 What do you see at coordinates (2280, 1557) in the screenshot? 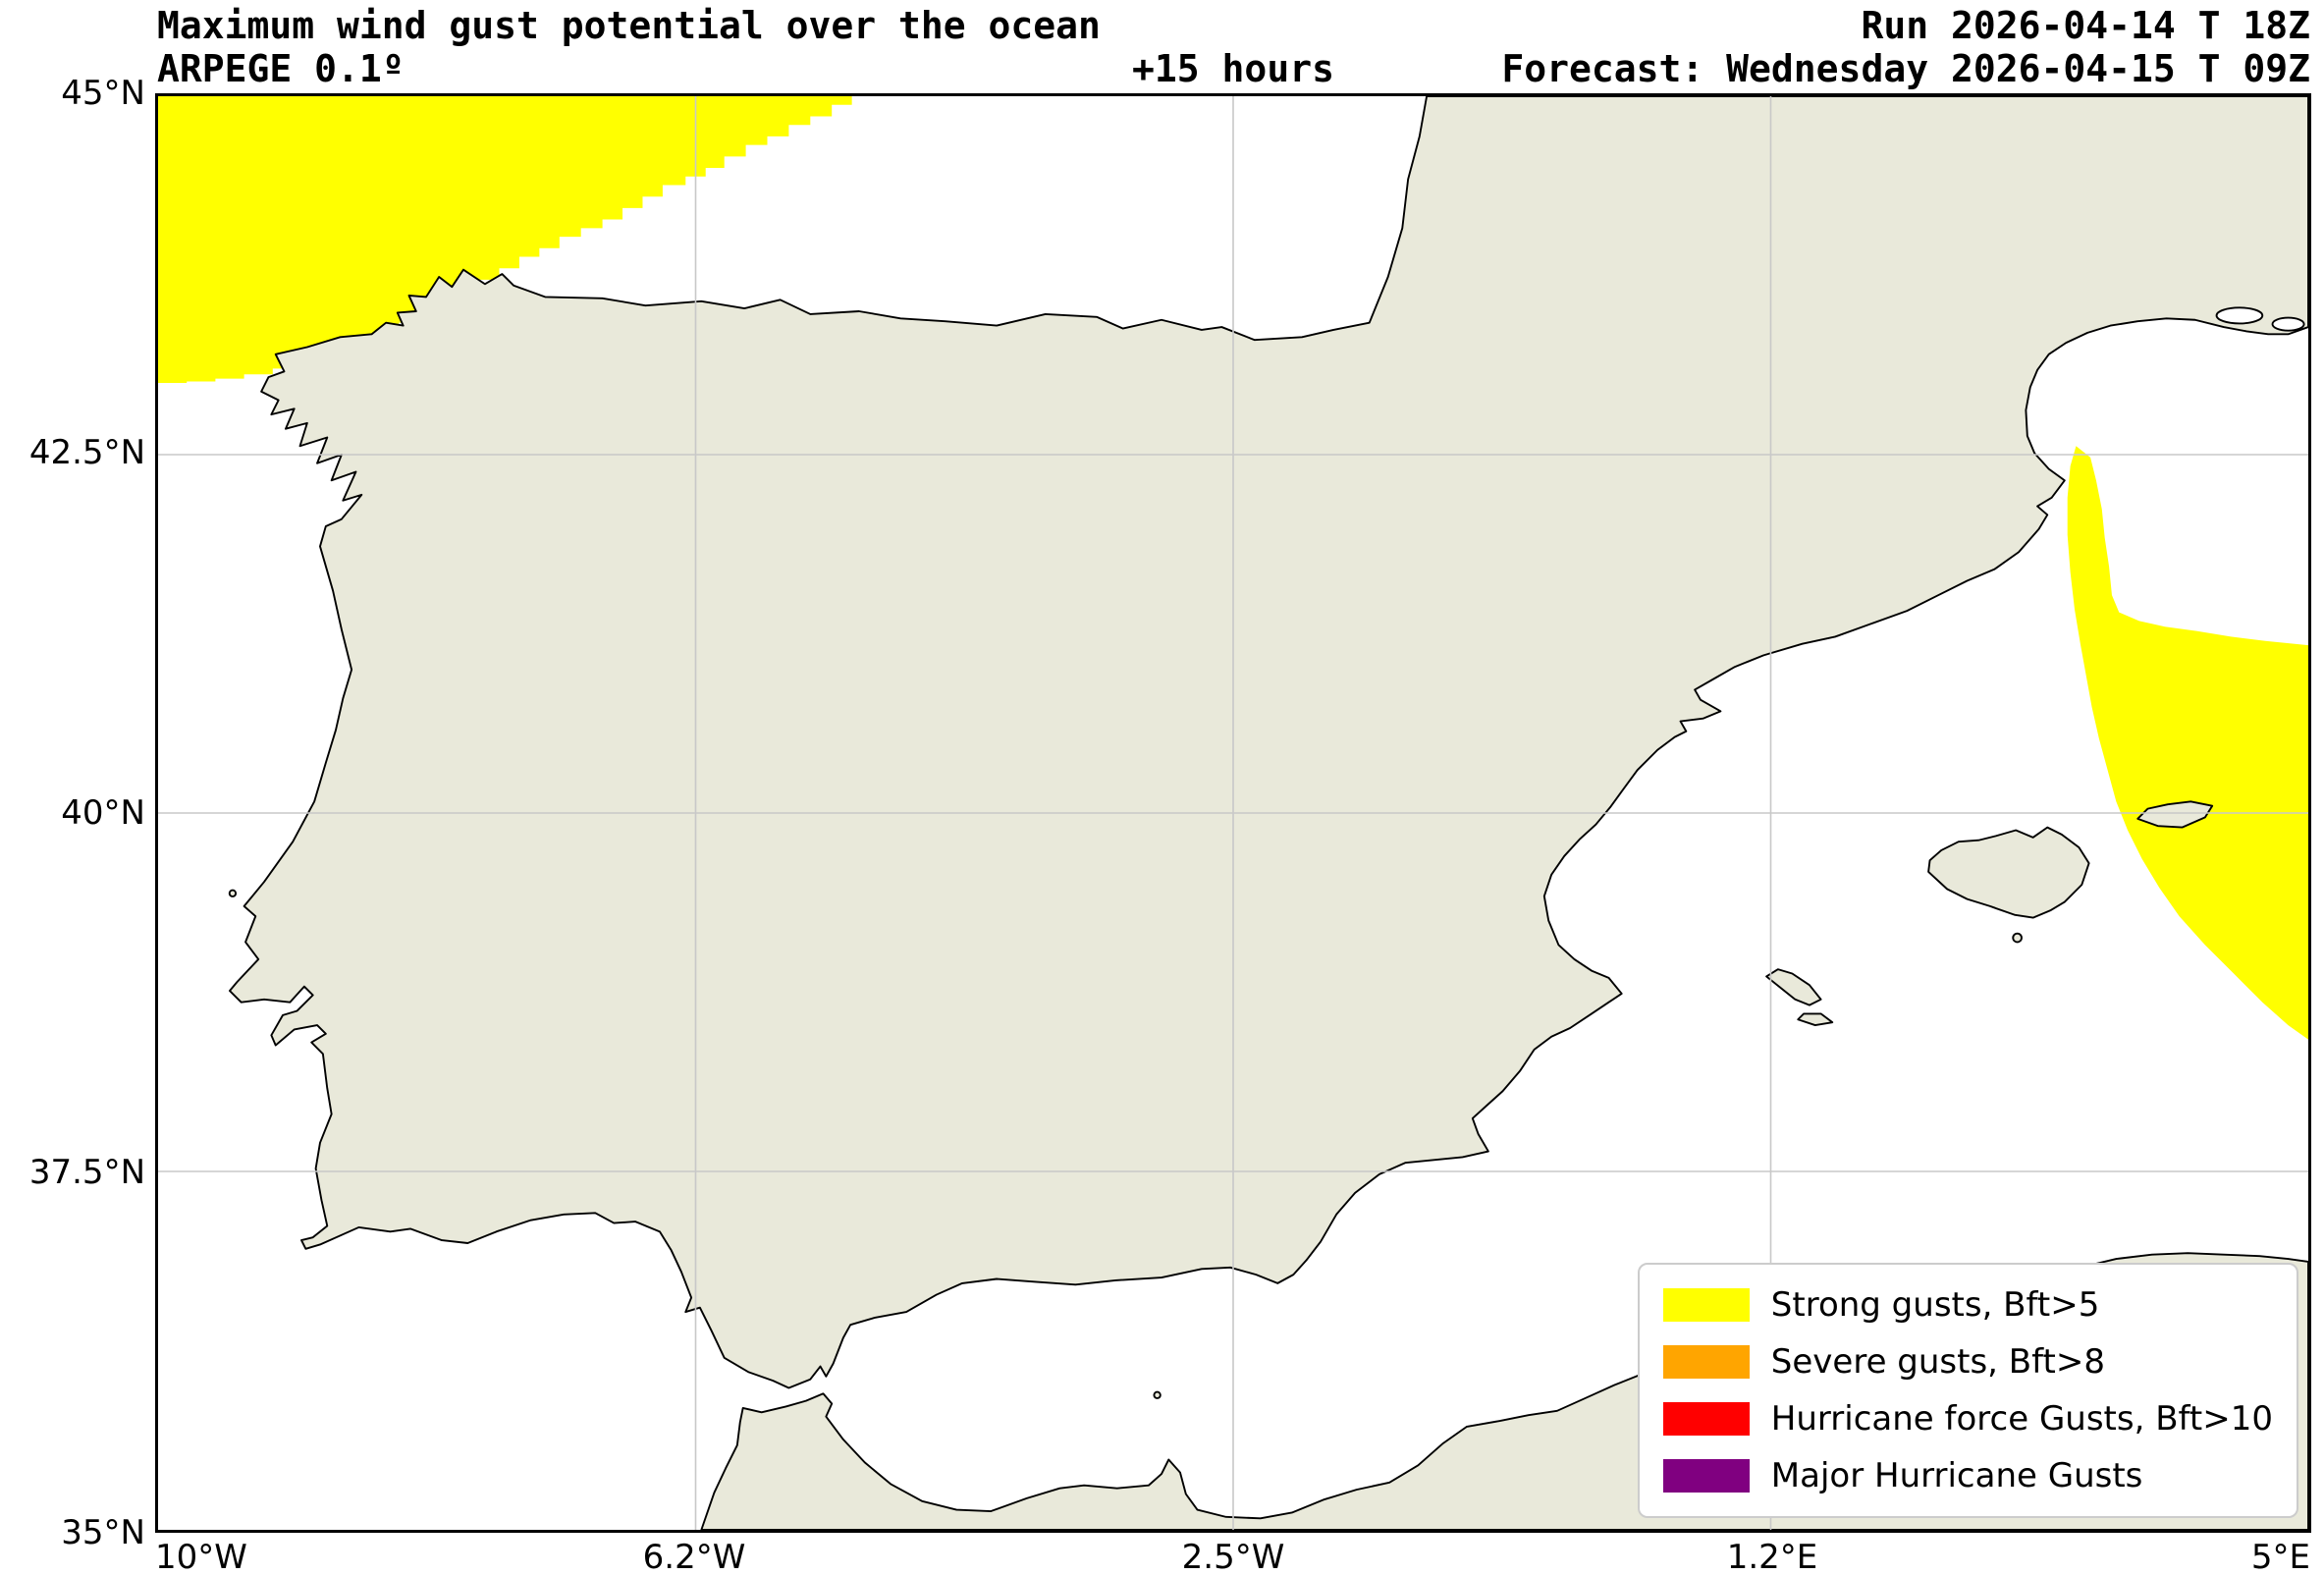
I see `x-tick-label: 5°E` at bounding box center [2280, 1557].